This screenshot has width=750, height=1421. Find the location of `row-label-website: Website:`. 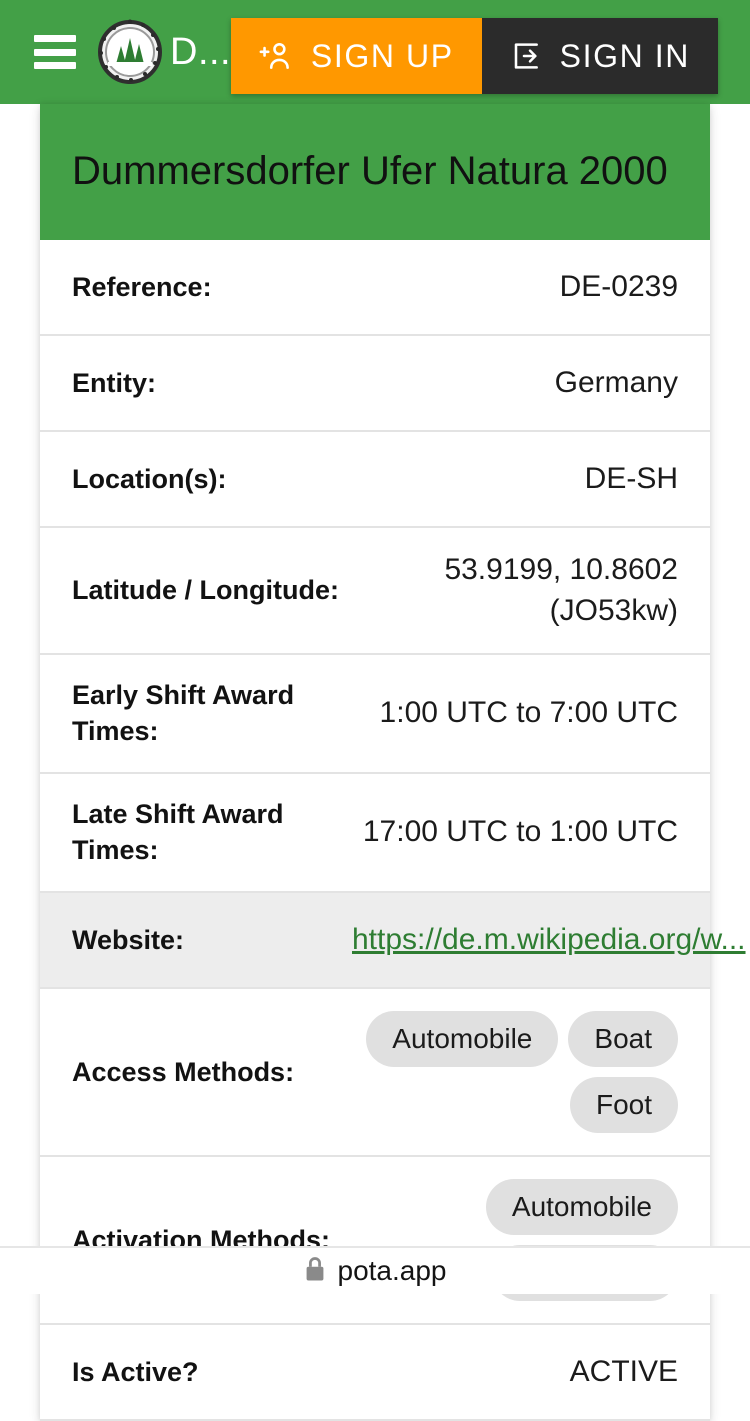

row-label-website: Website: is located at coordinates (128, 939).